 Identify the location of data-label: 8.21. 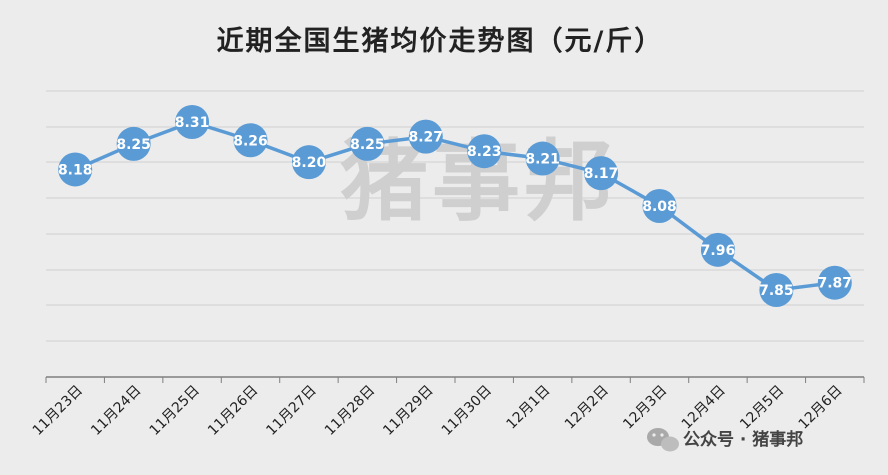
(542, 160).